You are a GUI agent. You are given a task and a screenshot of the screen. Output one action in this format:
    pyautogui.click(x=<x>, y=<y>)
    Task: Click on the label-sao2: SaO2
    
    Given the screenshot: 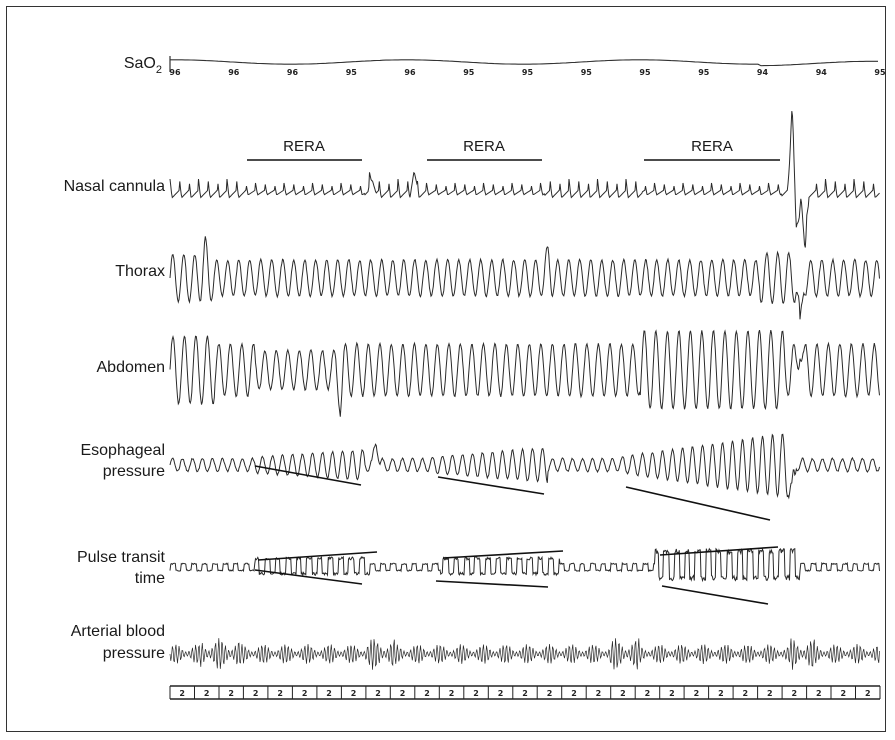 What is the action you would take?
    pyautogui.click(x=143, y=65)
    